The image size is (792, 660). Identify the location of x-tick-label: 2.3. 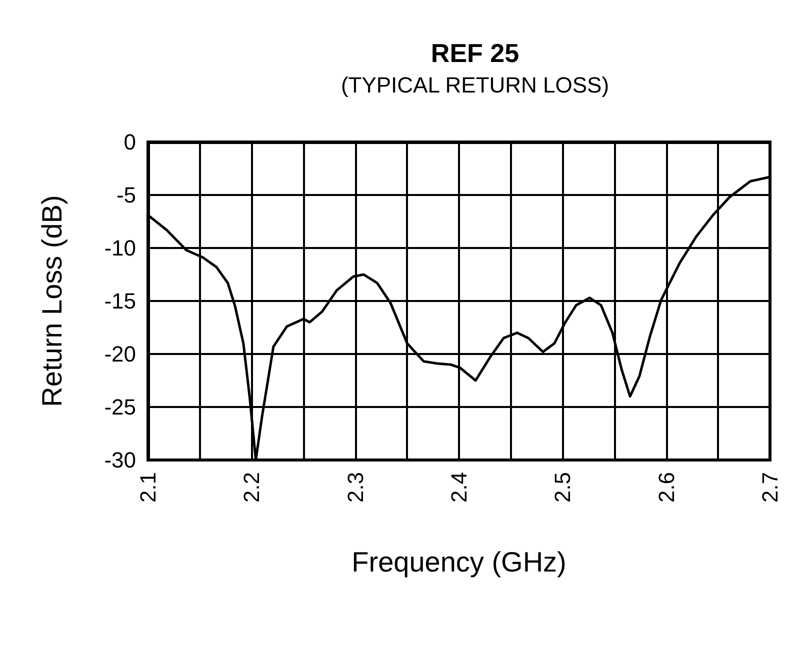
(355, 487).